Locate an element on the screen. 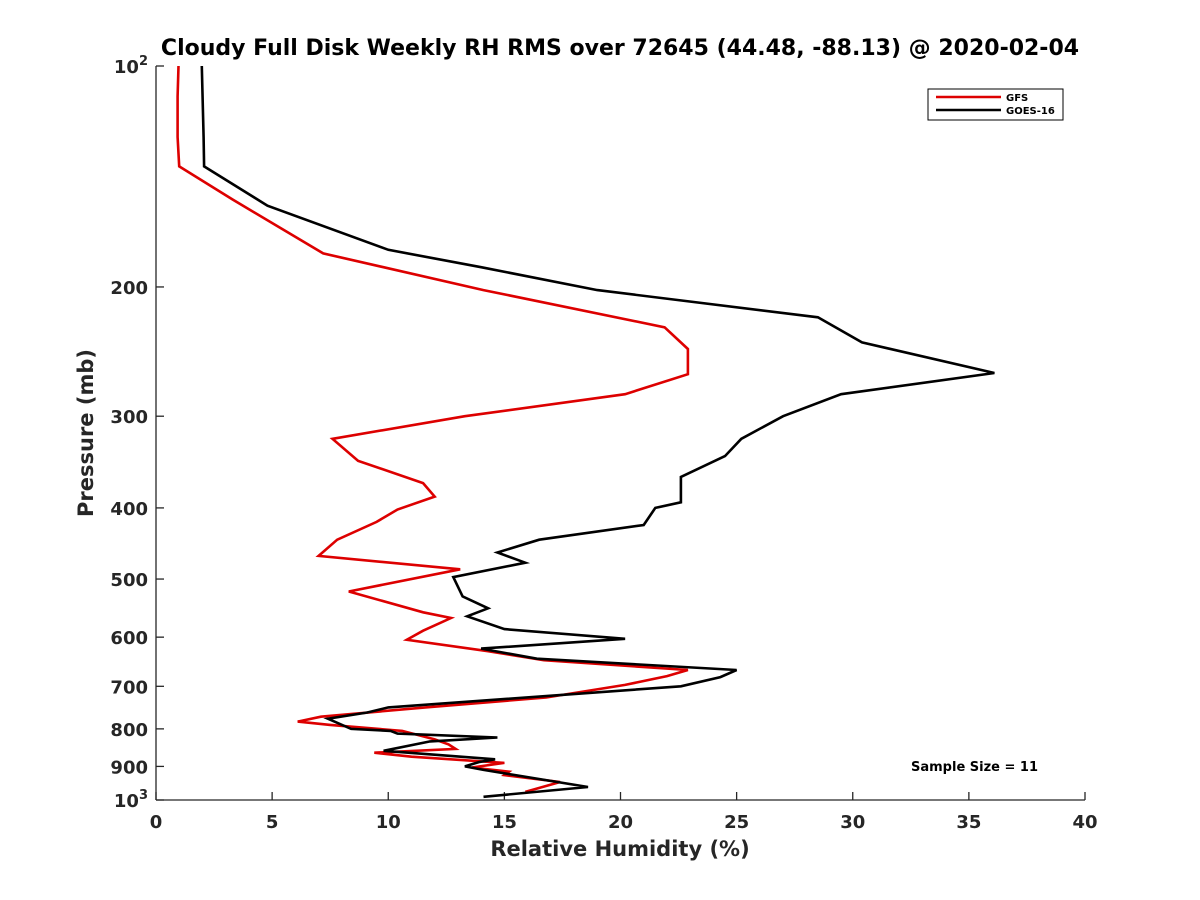 This screenshot has width=1200, height=900. y-tick-label: 900 is located at coordinates (129, 767).